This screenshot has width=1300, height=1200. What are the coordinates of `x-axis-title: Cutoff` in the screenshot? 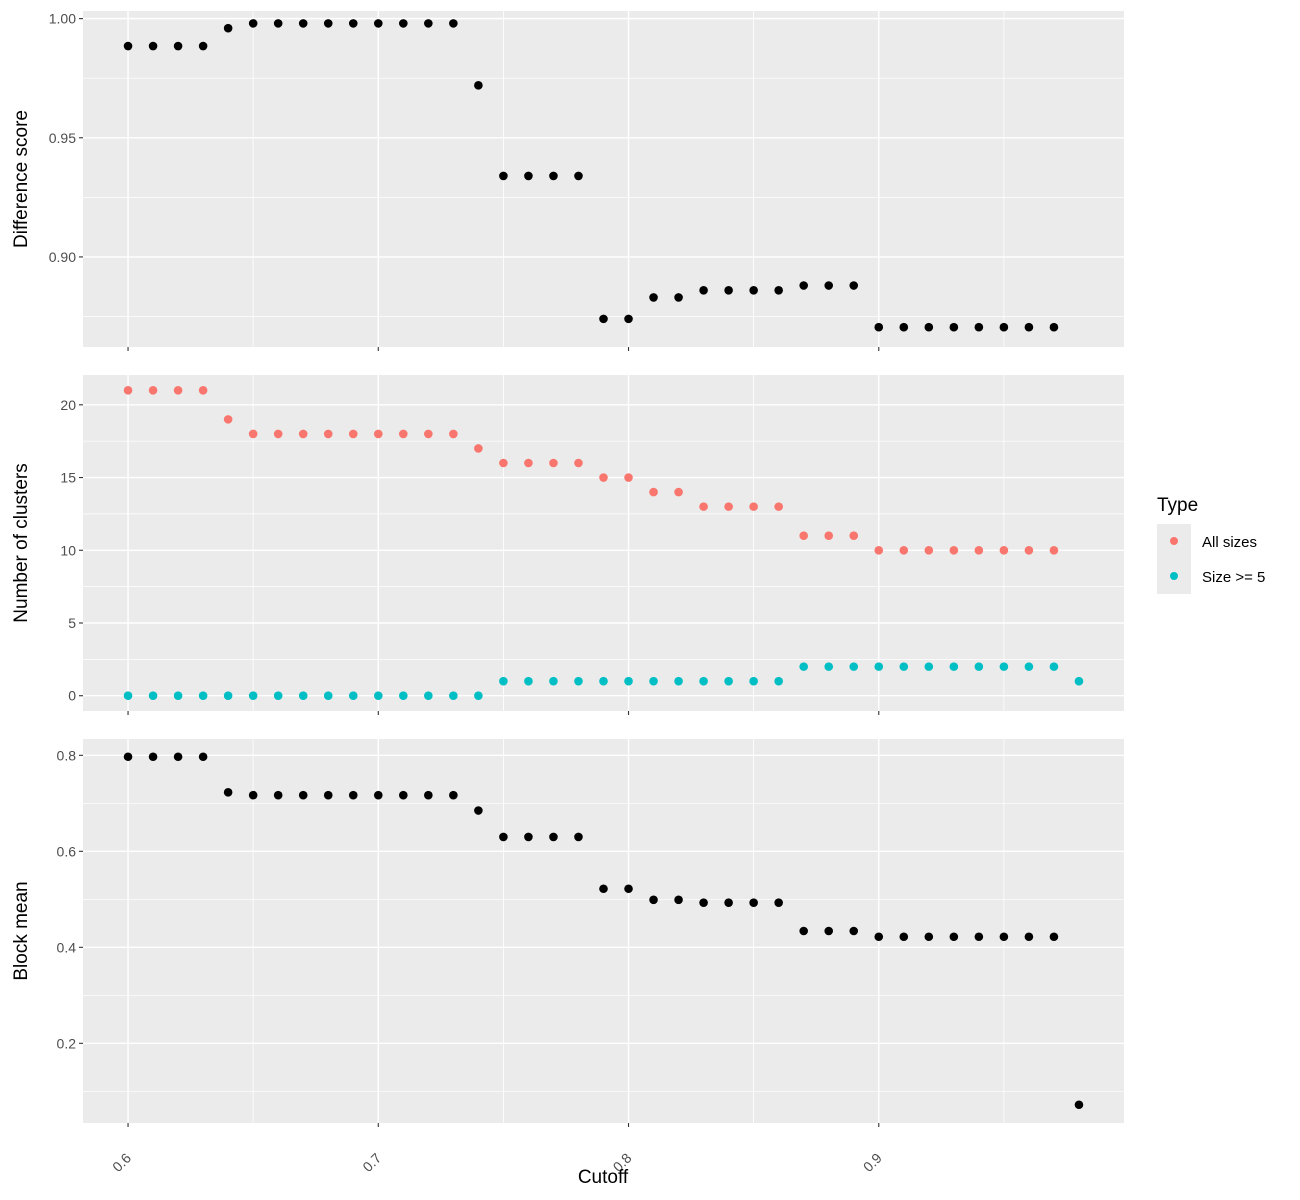 It's located at (603, 1177).